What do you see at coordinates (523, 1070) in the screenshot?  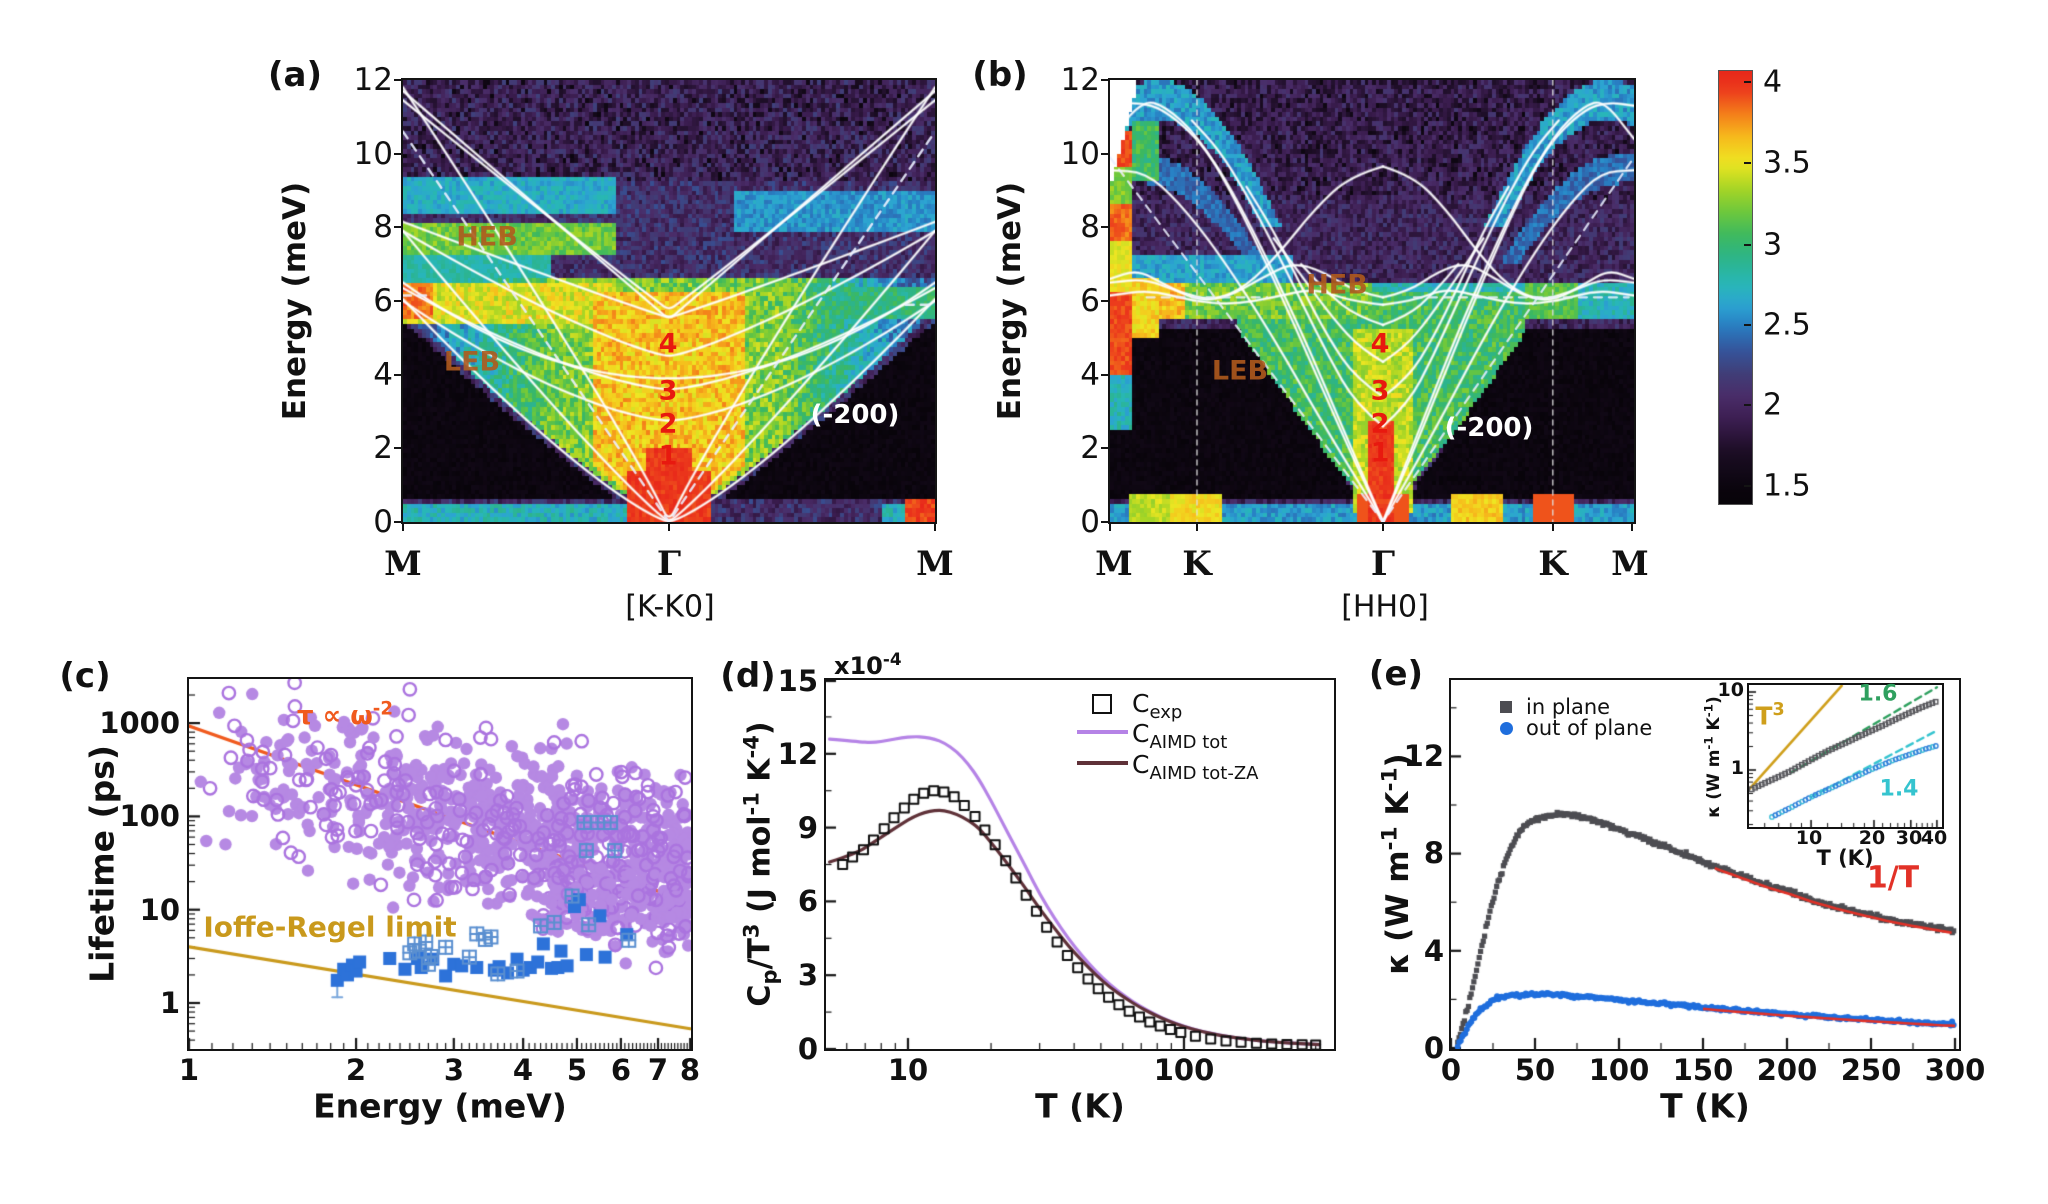 I see `c-x-tick-label: 4` at bounding box center [523, 1070].